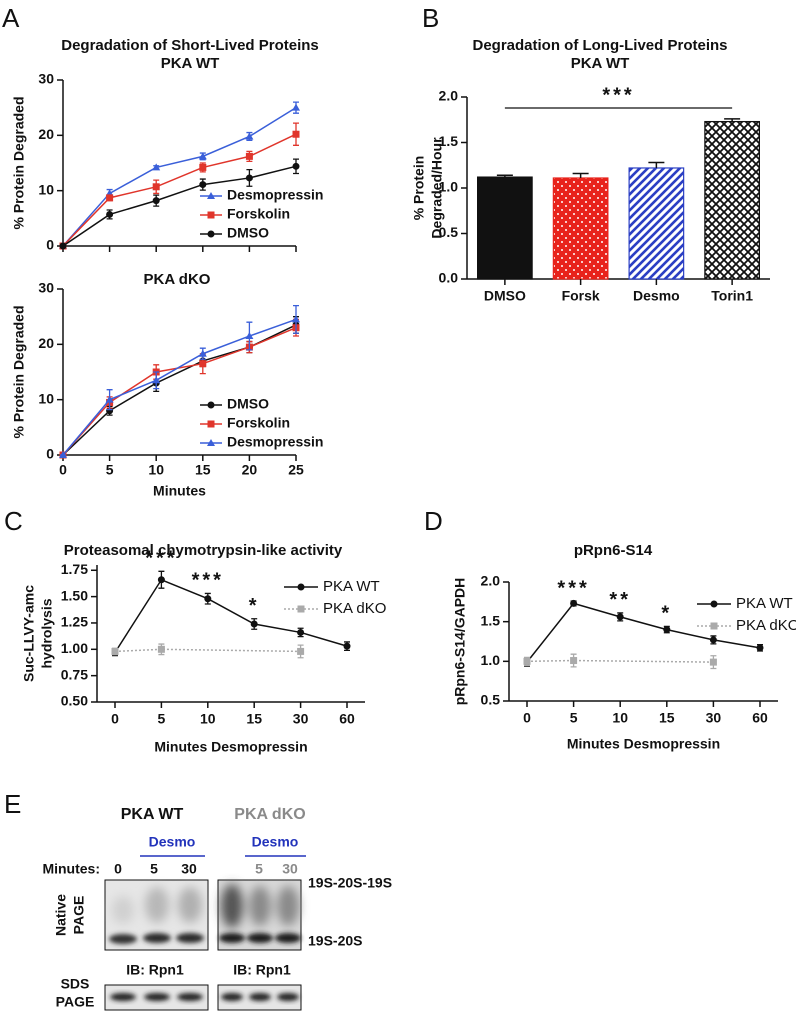 Image resolution: width=796 pixels, height=1017 pixels. Describe the element at coordinates (433, 521) in the screenshot. I see `panel-label: D` at that location.